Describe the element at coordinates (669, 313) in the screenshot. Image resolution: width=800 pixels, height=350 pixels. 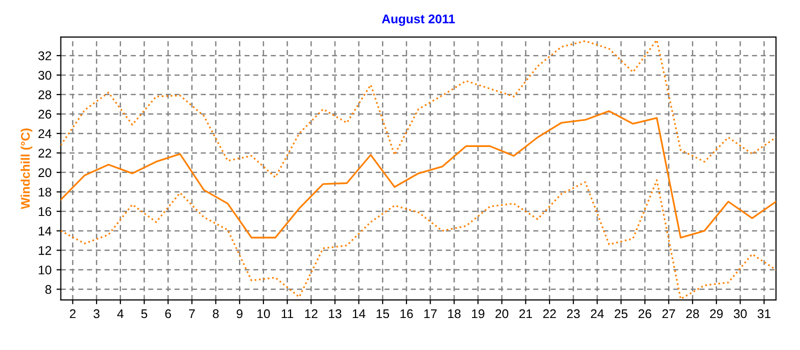
I see `x-tick-label: 27` at that location.